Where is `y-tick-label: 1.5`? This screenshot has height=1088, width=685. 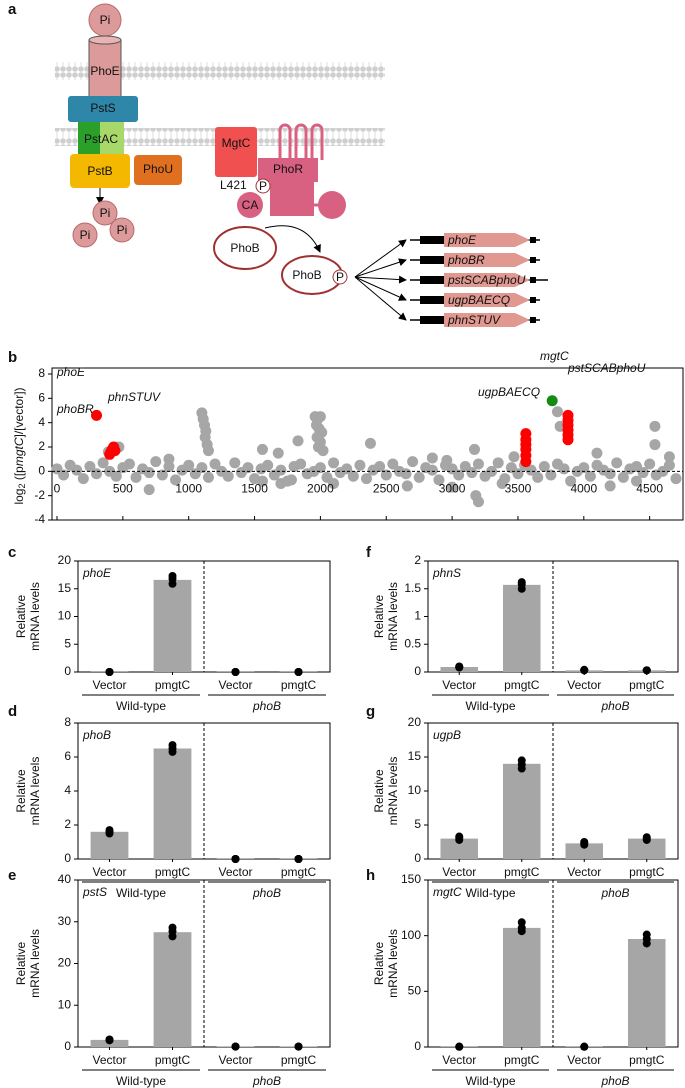
y-tick-label: 1.5 is located at coordinates (412, 588).